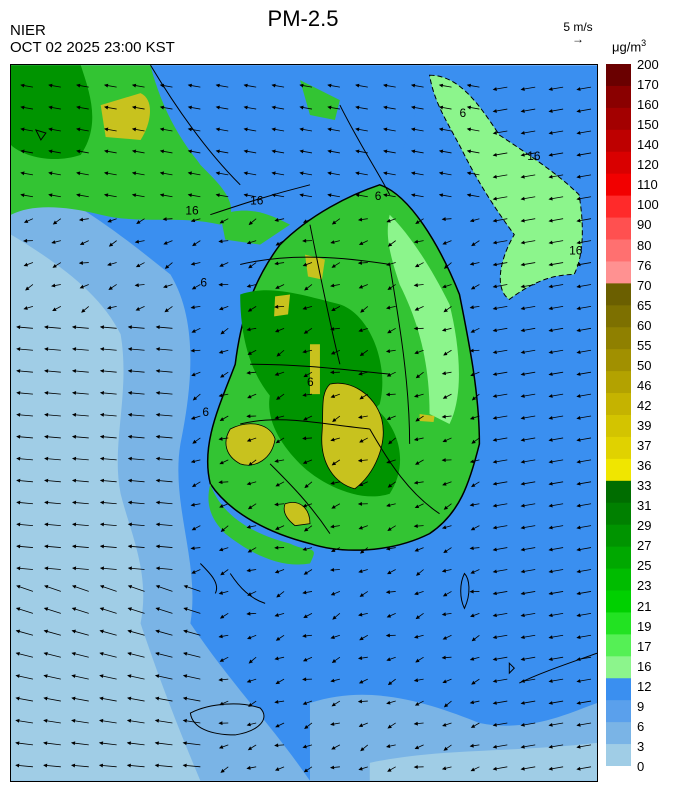 This screenshot has height=795, width=673. I want to click on org-label: NIER, so click(28, 30).